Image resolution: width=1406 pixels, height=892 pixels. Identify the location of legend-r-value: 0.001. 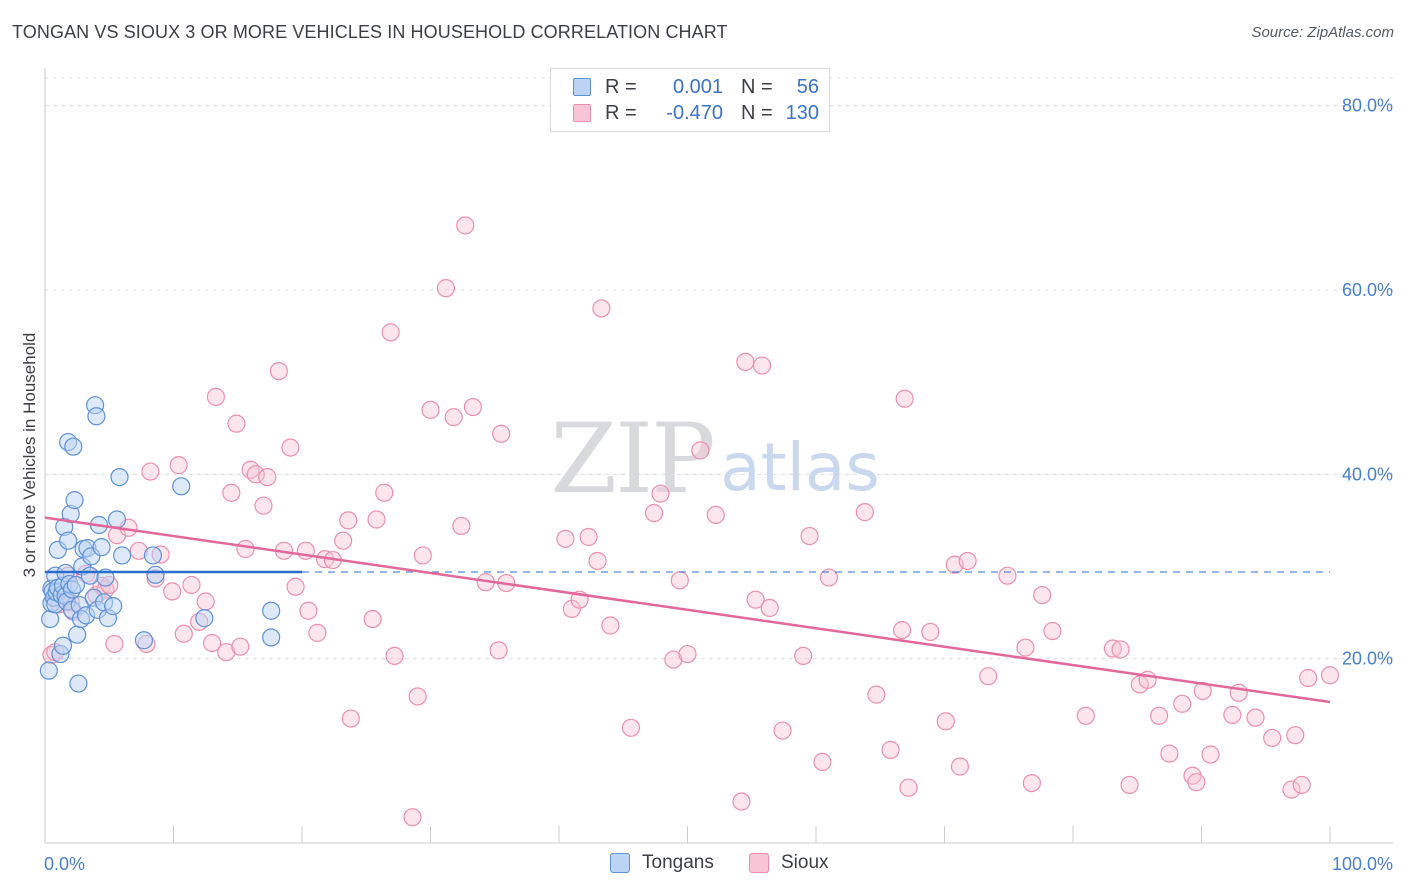
(697, 86).